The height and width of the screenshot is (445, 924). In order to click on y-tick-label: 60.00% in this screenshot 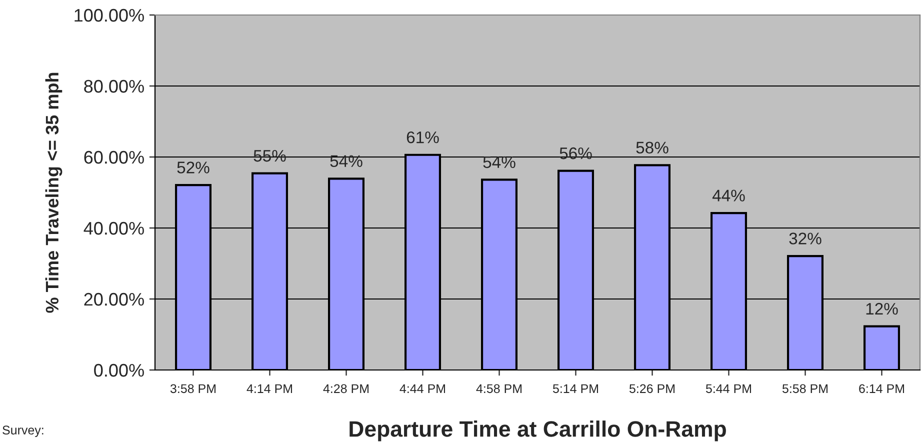, I will do `click(114, 157)`.